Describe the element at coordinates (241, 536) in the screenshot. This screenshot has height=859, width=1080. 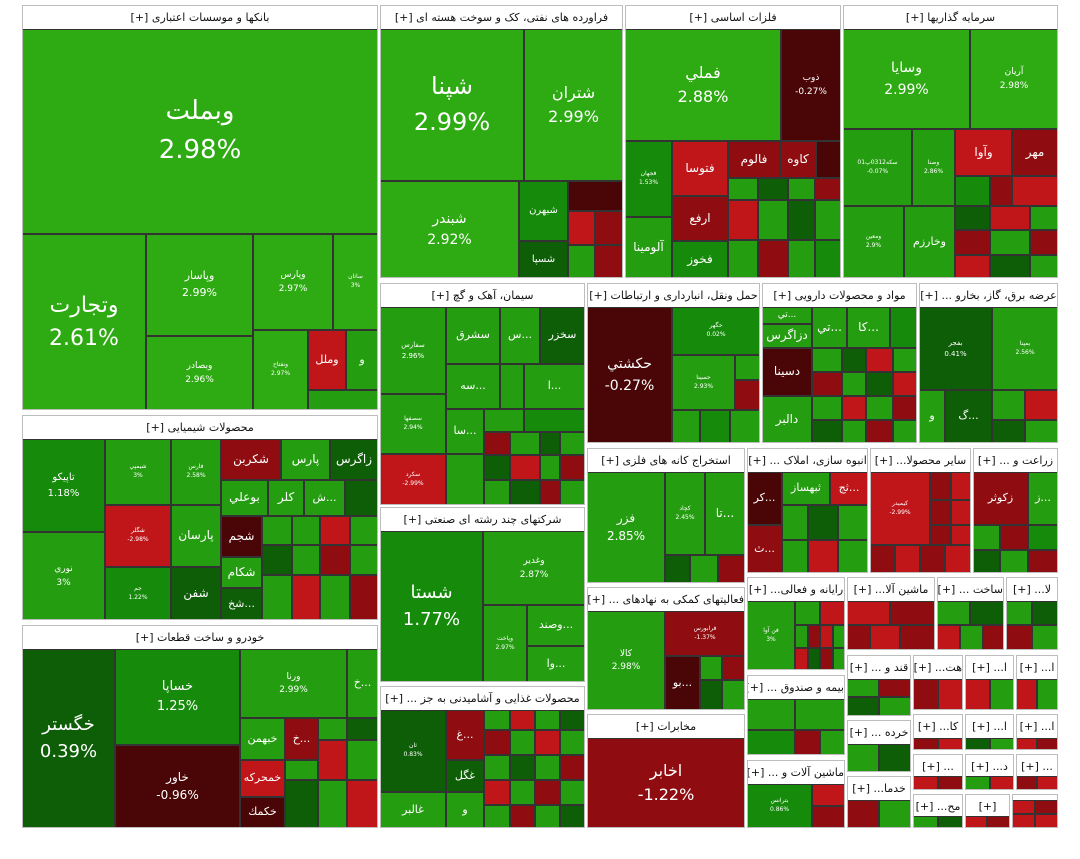
I see `stock-tile: شجم` at that location.